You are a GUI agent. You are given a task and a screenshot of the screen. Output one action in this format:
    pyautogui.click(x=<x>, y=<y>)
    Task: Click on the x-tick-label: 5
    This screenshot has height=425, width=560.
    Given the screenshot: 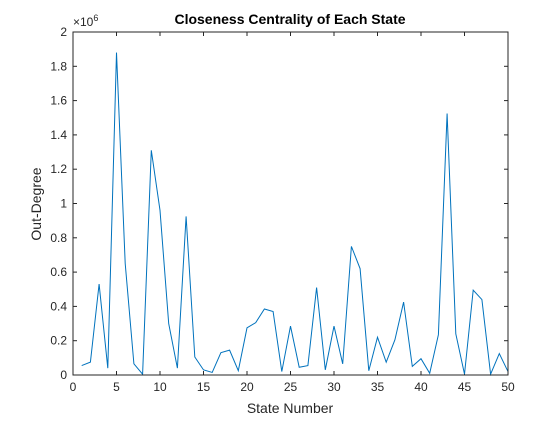 What is the action you would take?
    pyautogui.click(x=116, y=387)
    